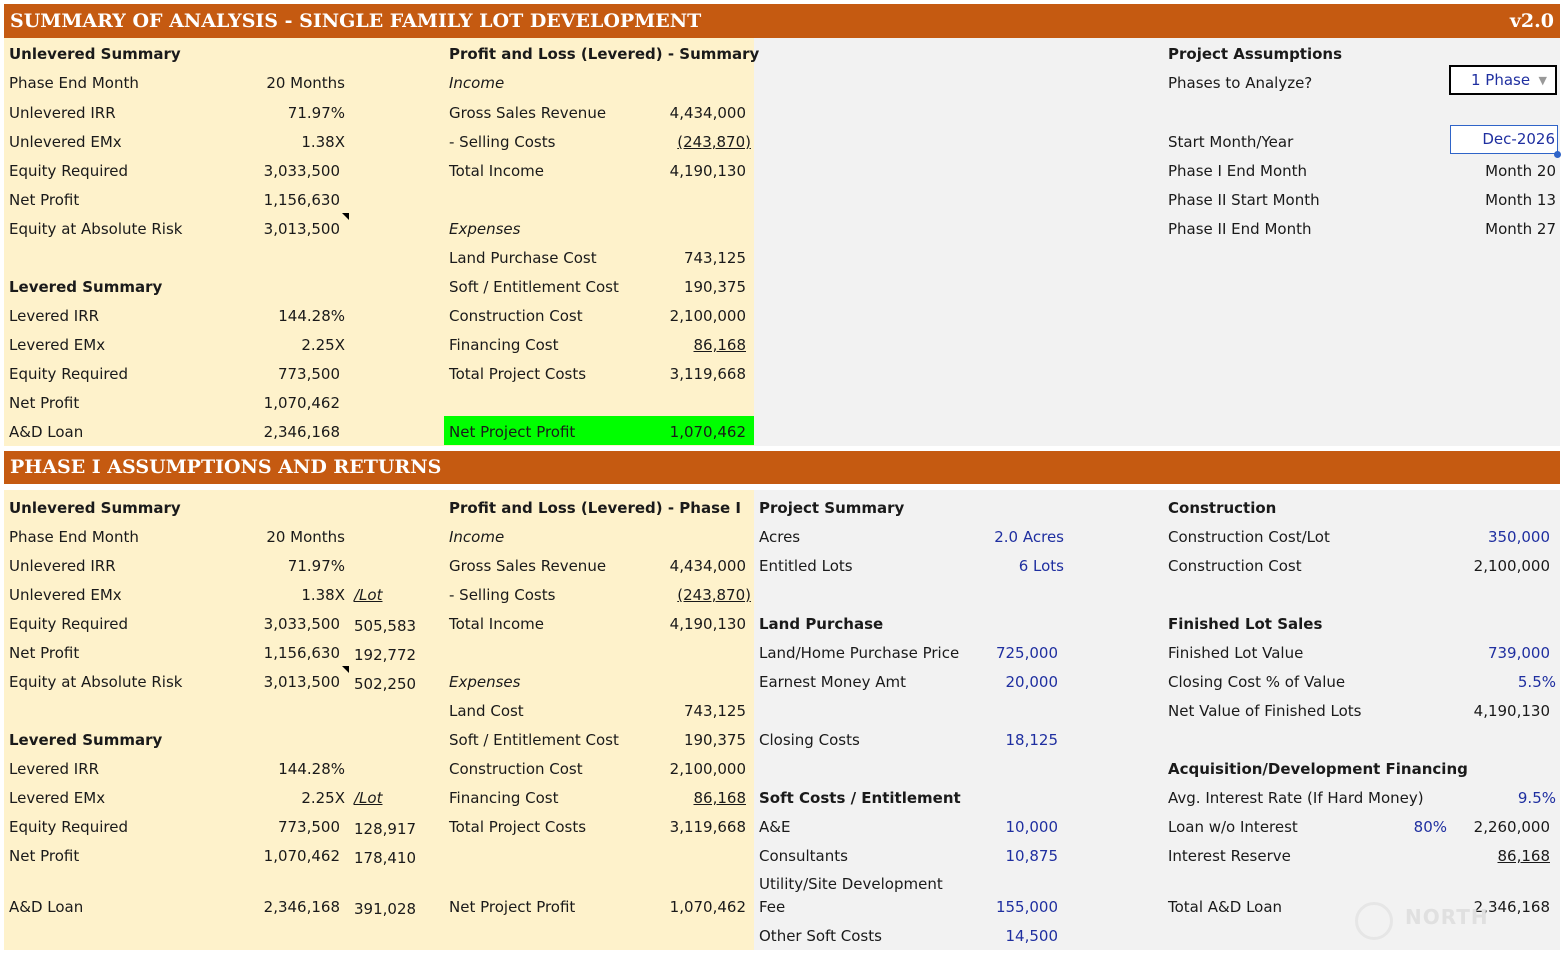 The height and width of the screenshot is (956, 1562). Describe the element at coordinates (1542, 80) in the screenshot. I see `chevron-down-icon: ▼` at that location.